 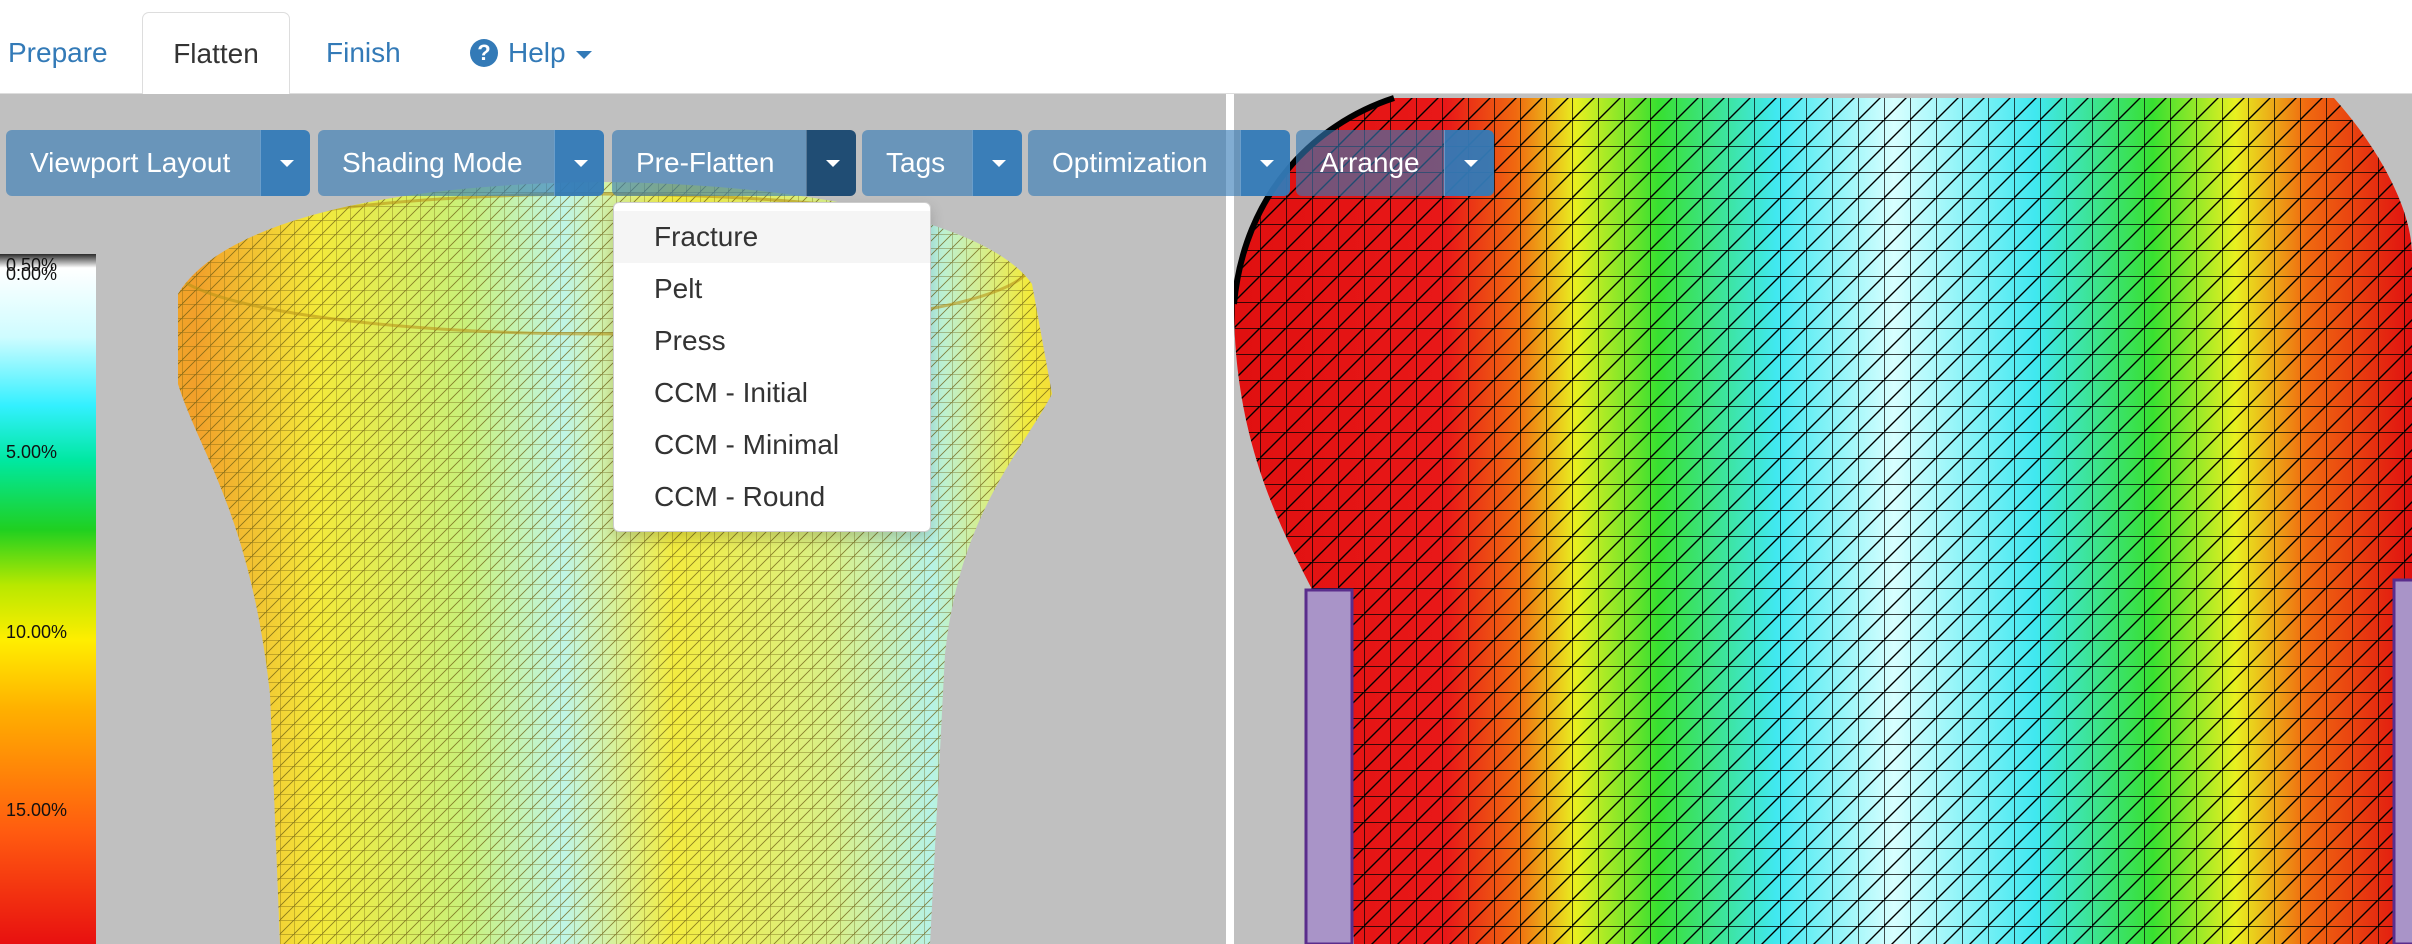 I want to click on strain-color-legend, so click(x=48, y=599).